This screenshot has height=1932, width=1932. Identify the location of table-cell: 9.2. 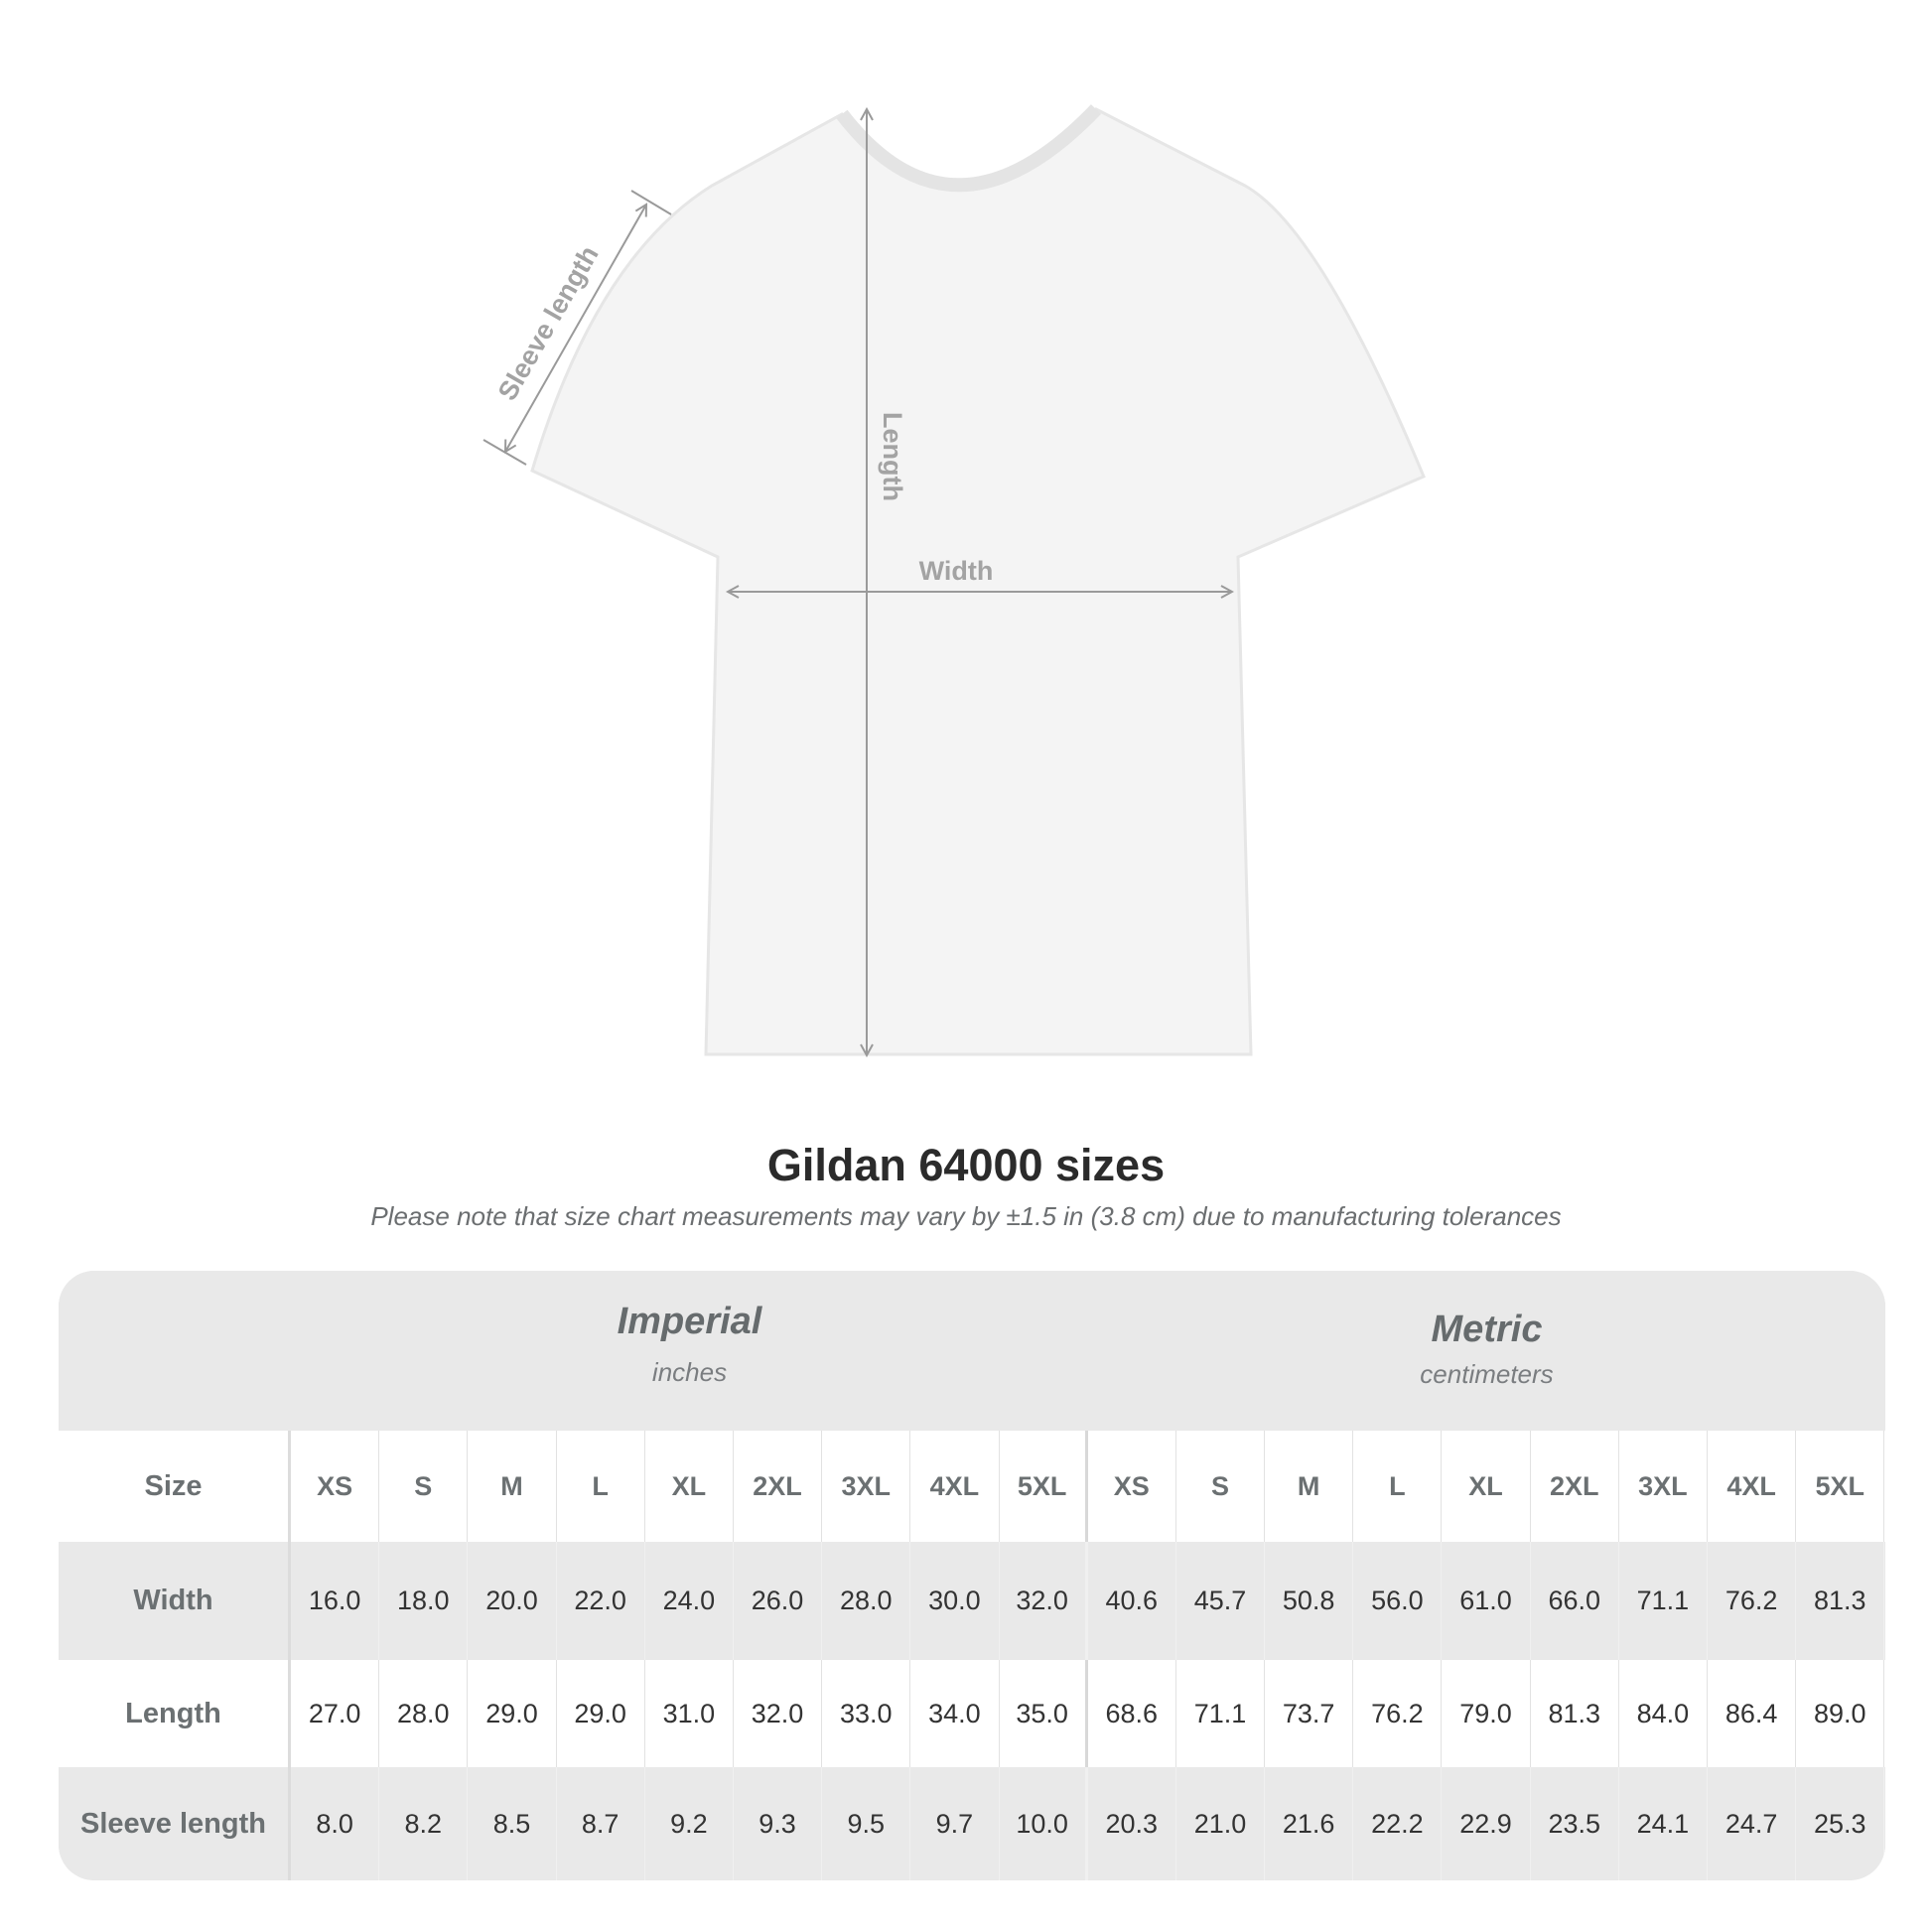
(690, 1823).